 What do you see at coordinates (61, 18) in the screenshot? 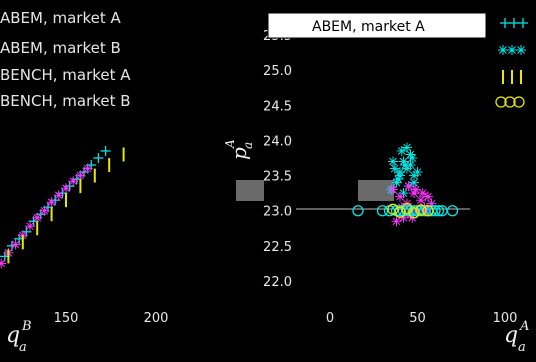
I see `left-legend-entry-1: ABEM, market A` at bounding box center [61, 18].